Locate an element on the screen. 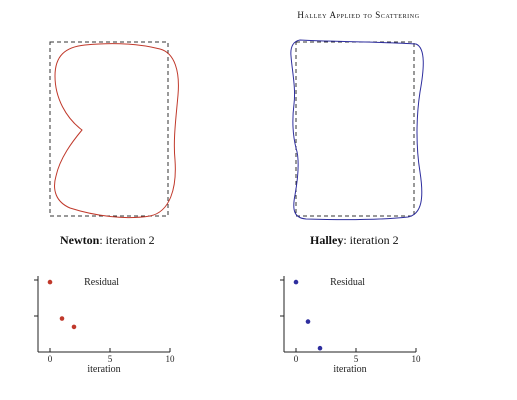  newton-x-tick-label: 5 is located at coordinates (110, 359).